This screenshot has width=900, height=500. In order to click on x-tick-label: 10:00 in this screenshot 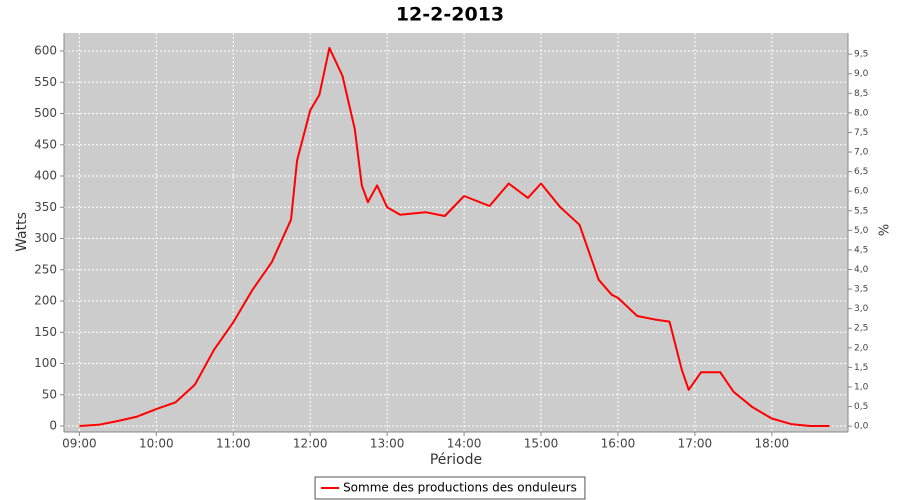, I will do `click(156, 444)`.